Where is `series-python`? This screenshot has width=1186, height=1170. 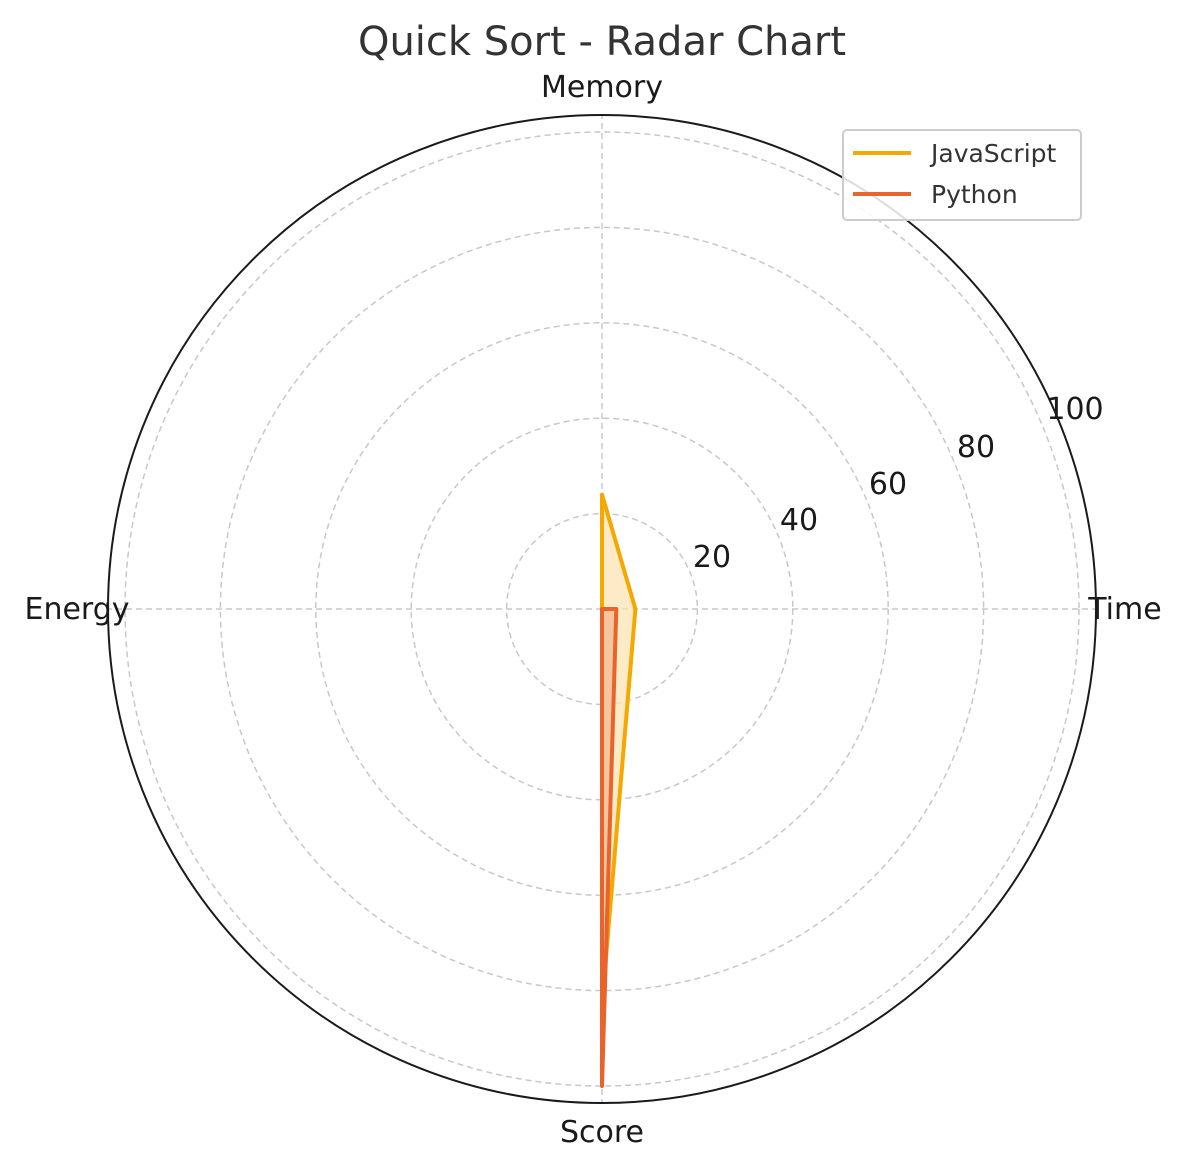 series-python is located at coordinates (609, 847).